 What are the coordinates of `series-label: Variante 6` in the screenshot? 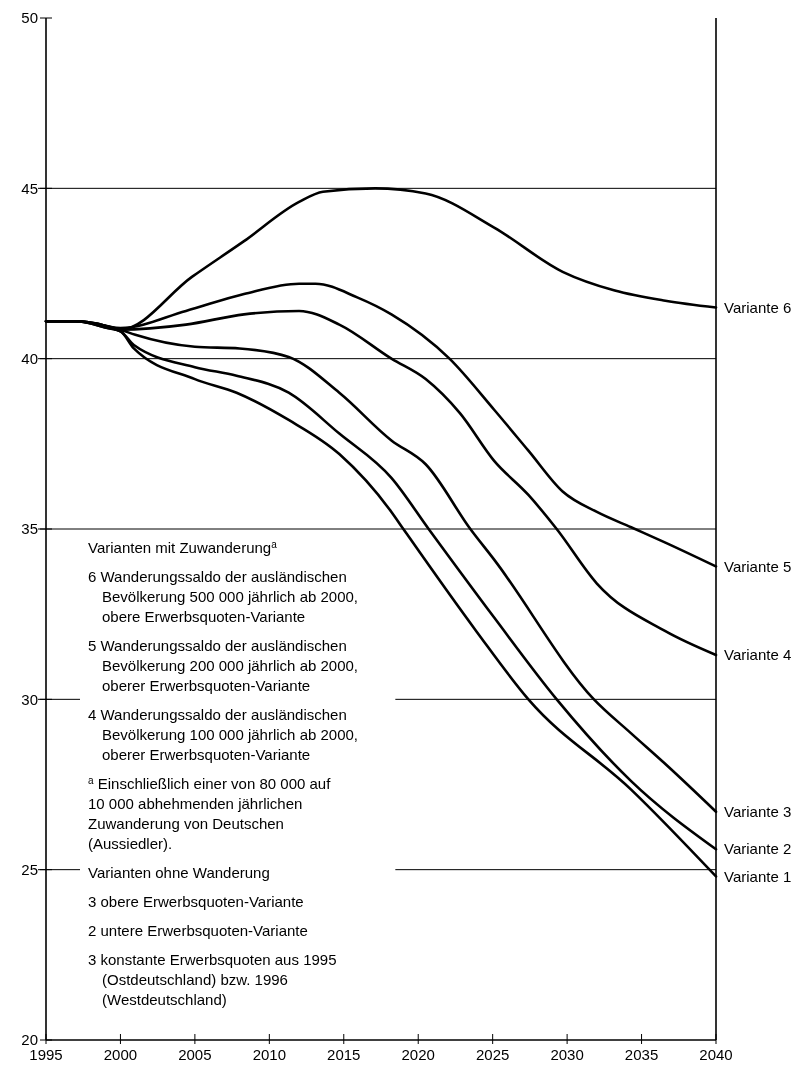 It's located at (758, 307).